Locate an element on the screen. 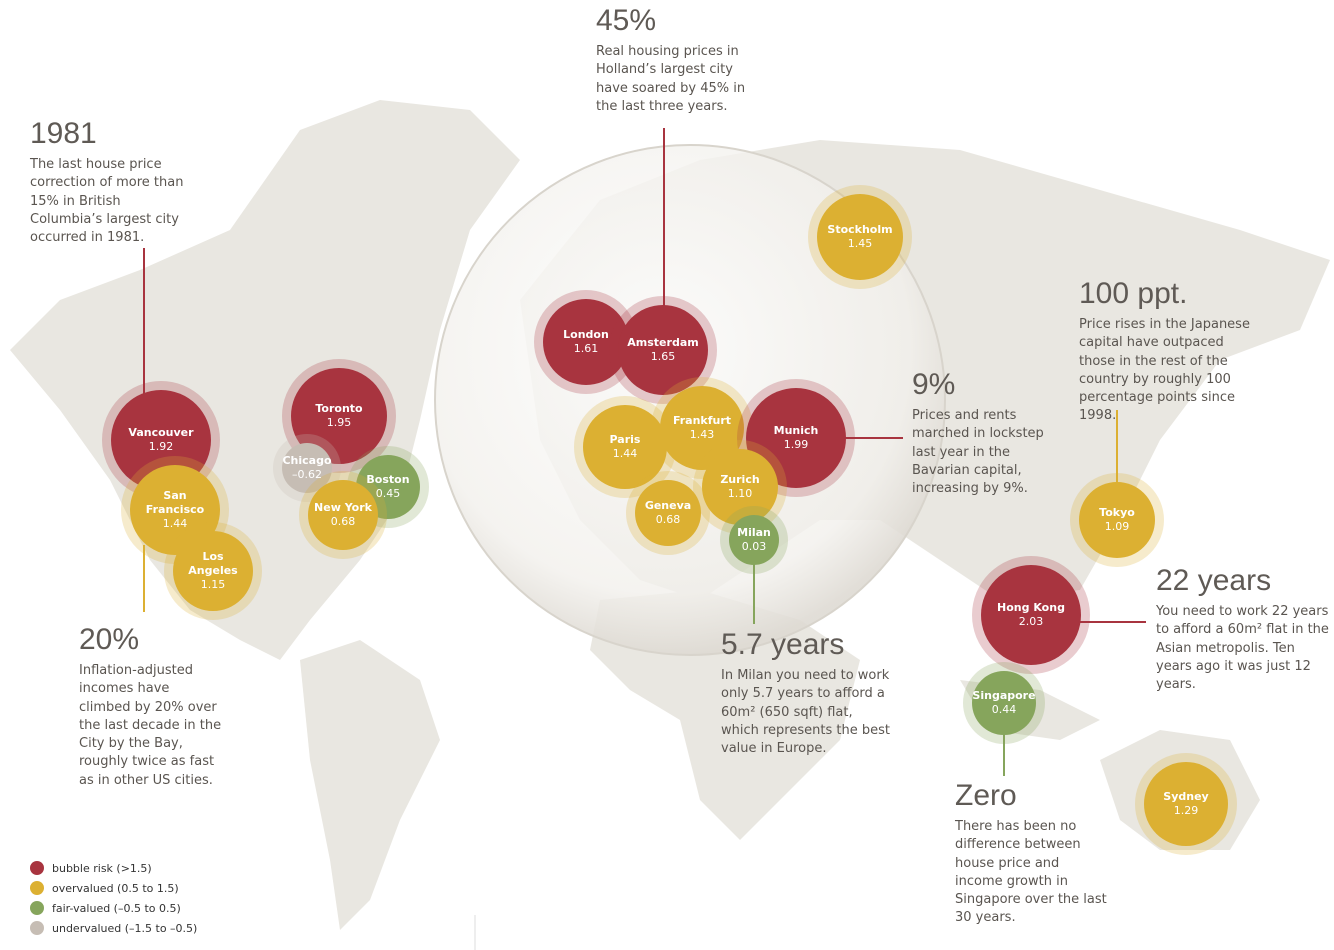 The height and width of the screenshot is (950, 1334). city-value: 2.03 is located at coordinates (1031, 621).